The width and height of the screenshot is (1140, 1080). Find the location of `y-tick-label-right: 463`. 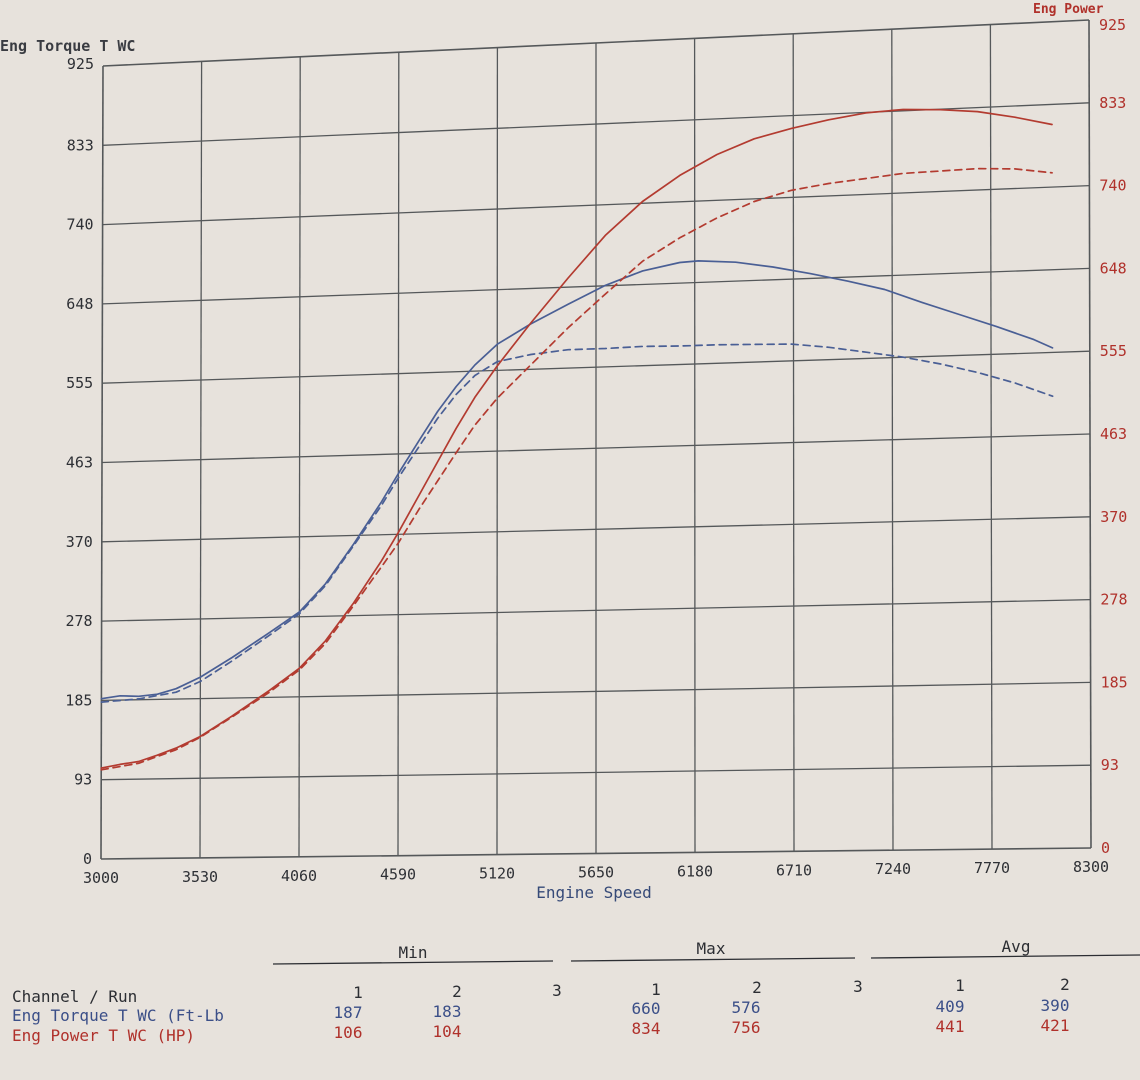

y-tick-label-right: 463 is located at coordinates (1113, 434).